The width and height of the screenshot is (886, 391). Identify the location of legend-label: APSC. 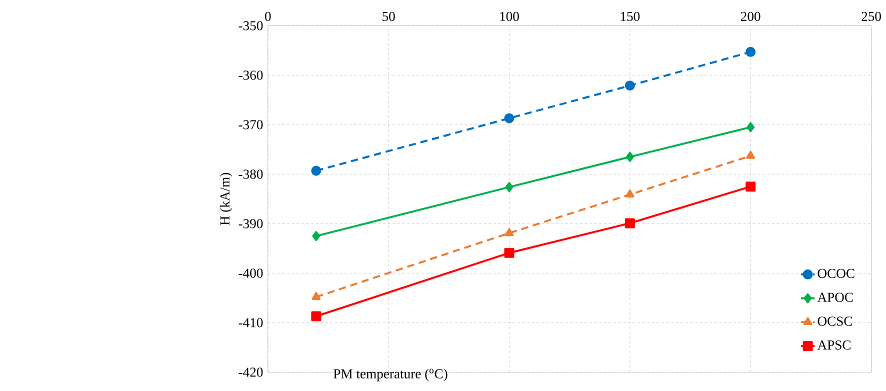
(834, 345).